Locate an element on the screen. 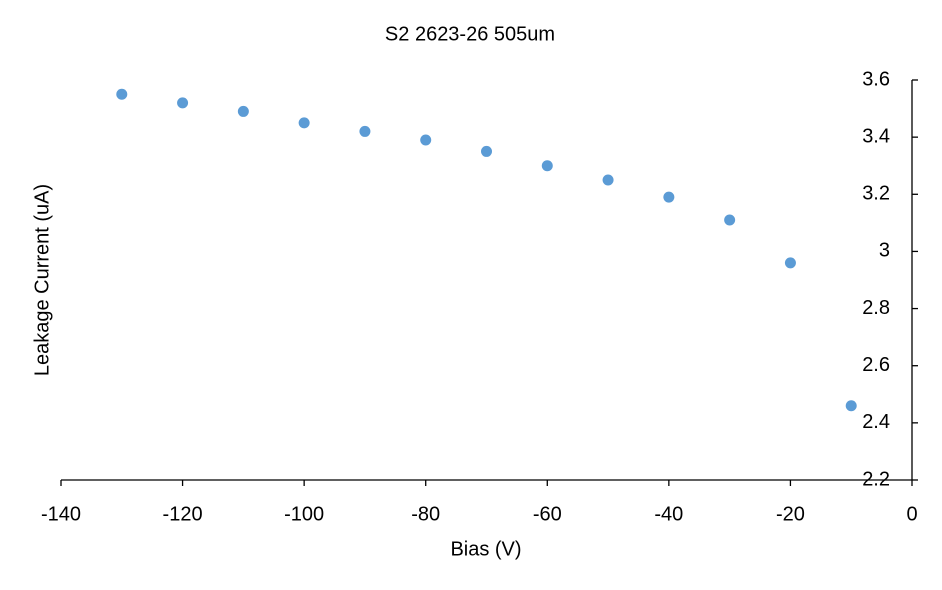 The image size is (942, 590). y-tick-label: 2.4 is located at coordinates (876, 422).